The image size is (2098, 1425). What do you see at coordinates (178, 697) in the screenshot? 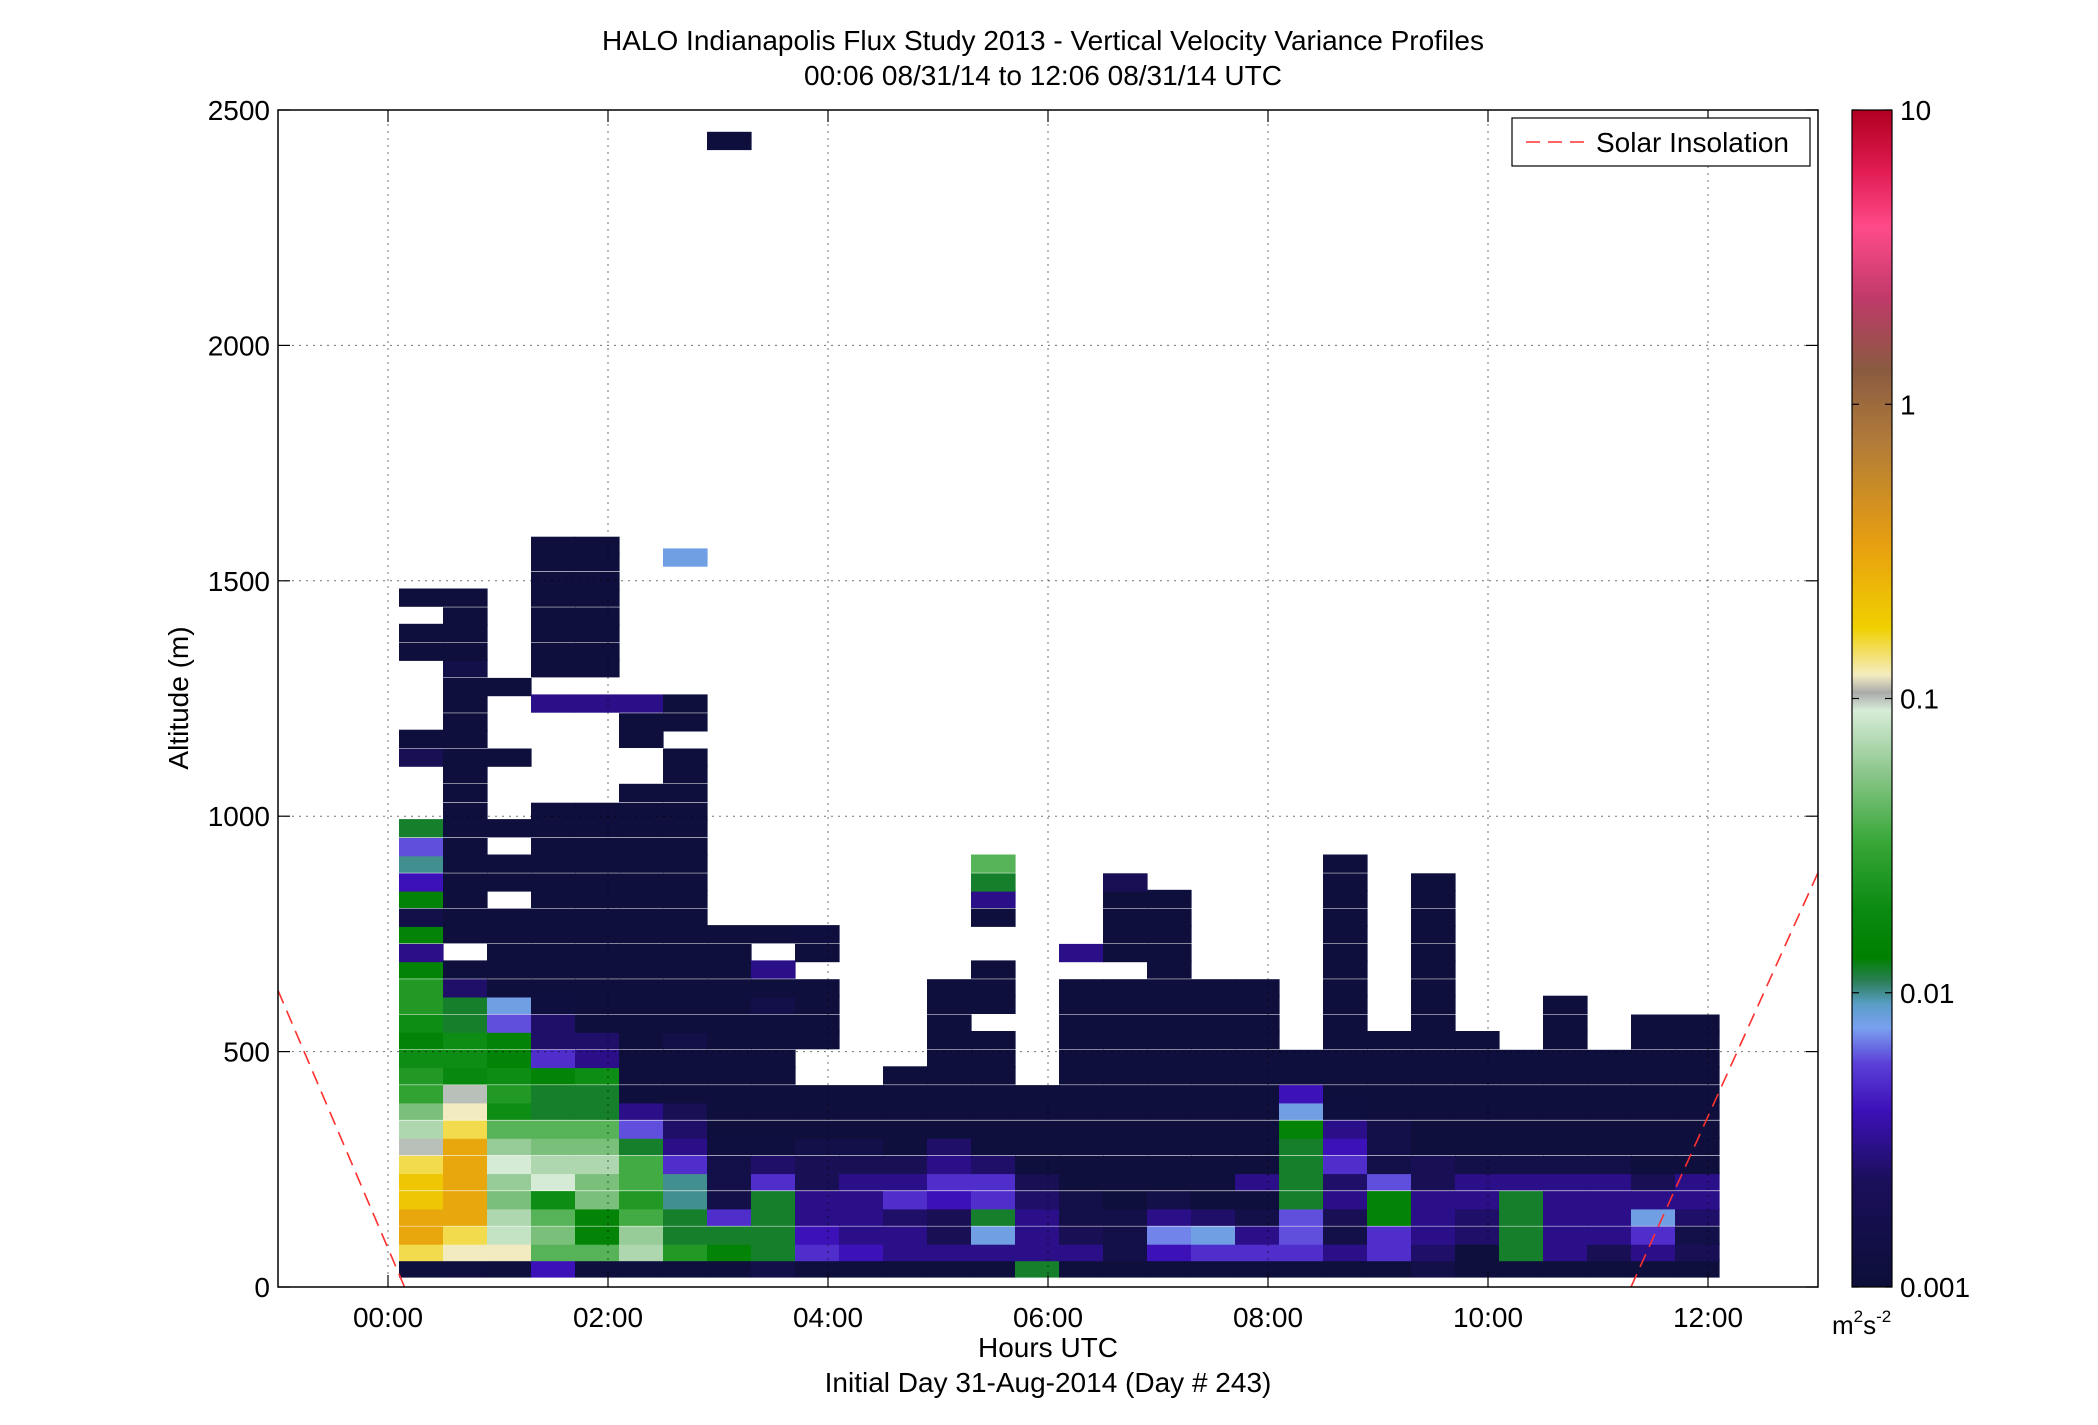
I see `y-axis-label: Altitude (m)` at bounding box center [178, 697].